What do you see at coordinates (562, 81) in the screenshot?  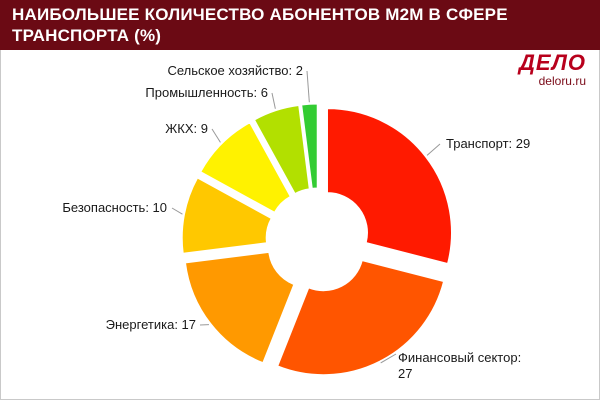 I see `brand-url: deloru.ru` at bounding box center [562, 81].